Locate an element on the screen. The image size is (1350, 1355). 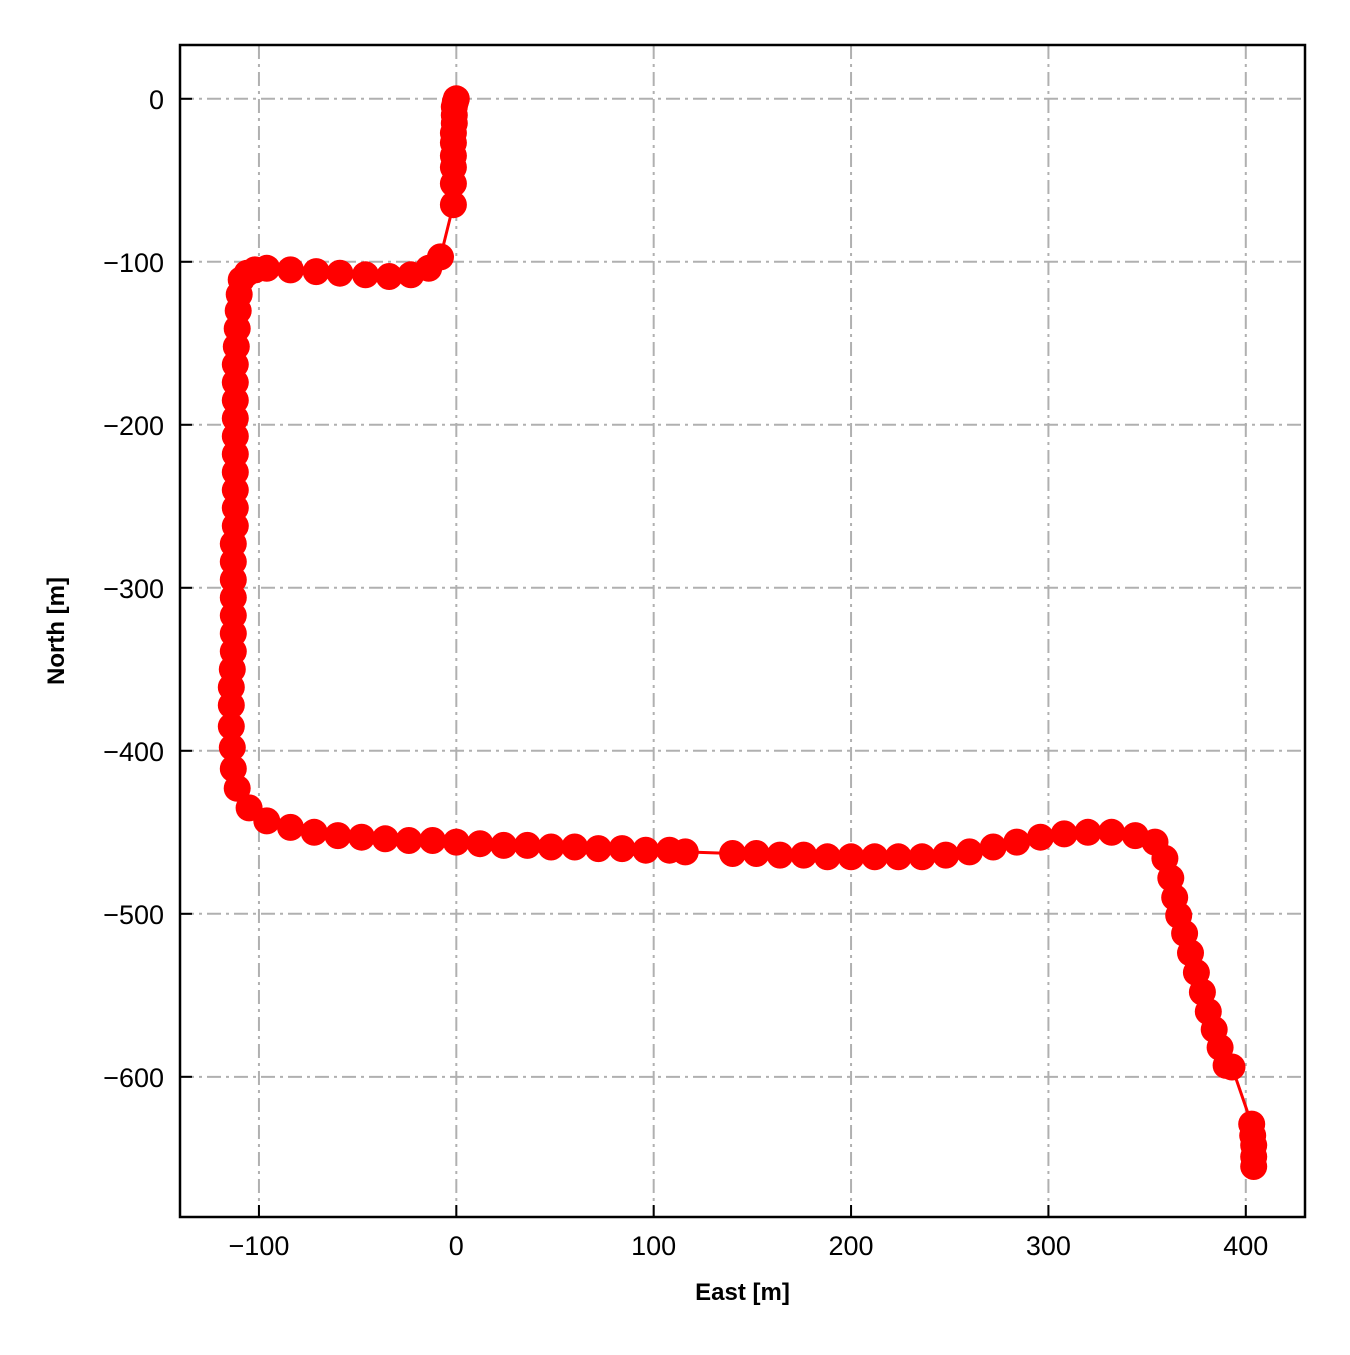
y-axis-label: North [m] is located at coordinates (56, 631).